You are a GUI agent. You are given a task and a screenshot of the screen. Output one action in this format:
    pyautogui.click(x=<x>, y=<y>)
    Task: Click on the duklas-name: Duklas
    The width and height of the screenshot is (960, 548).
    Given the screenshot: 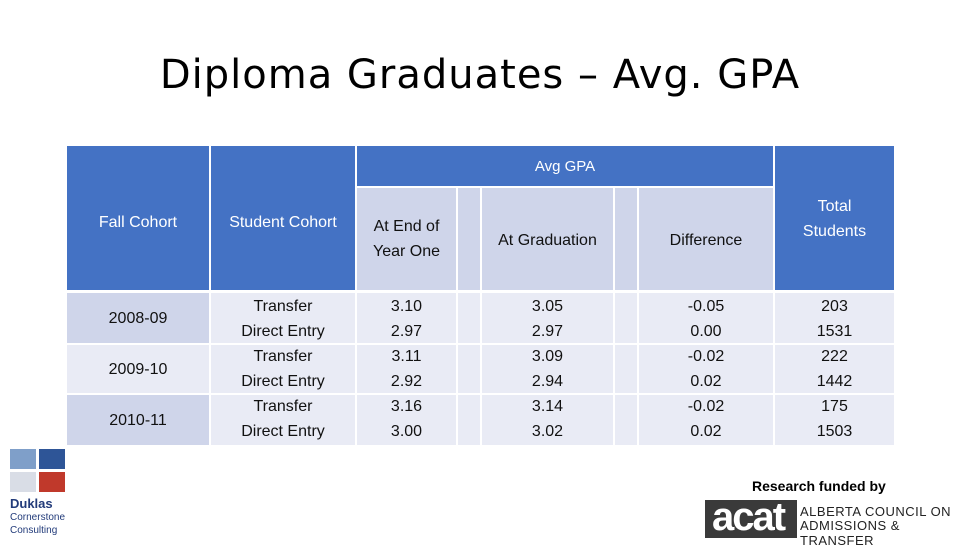 What is the action you would take?
    pyautogui.click(x=31, y=503)
    